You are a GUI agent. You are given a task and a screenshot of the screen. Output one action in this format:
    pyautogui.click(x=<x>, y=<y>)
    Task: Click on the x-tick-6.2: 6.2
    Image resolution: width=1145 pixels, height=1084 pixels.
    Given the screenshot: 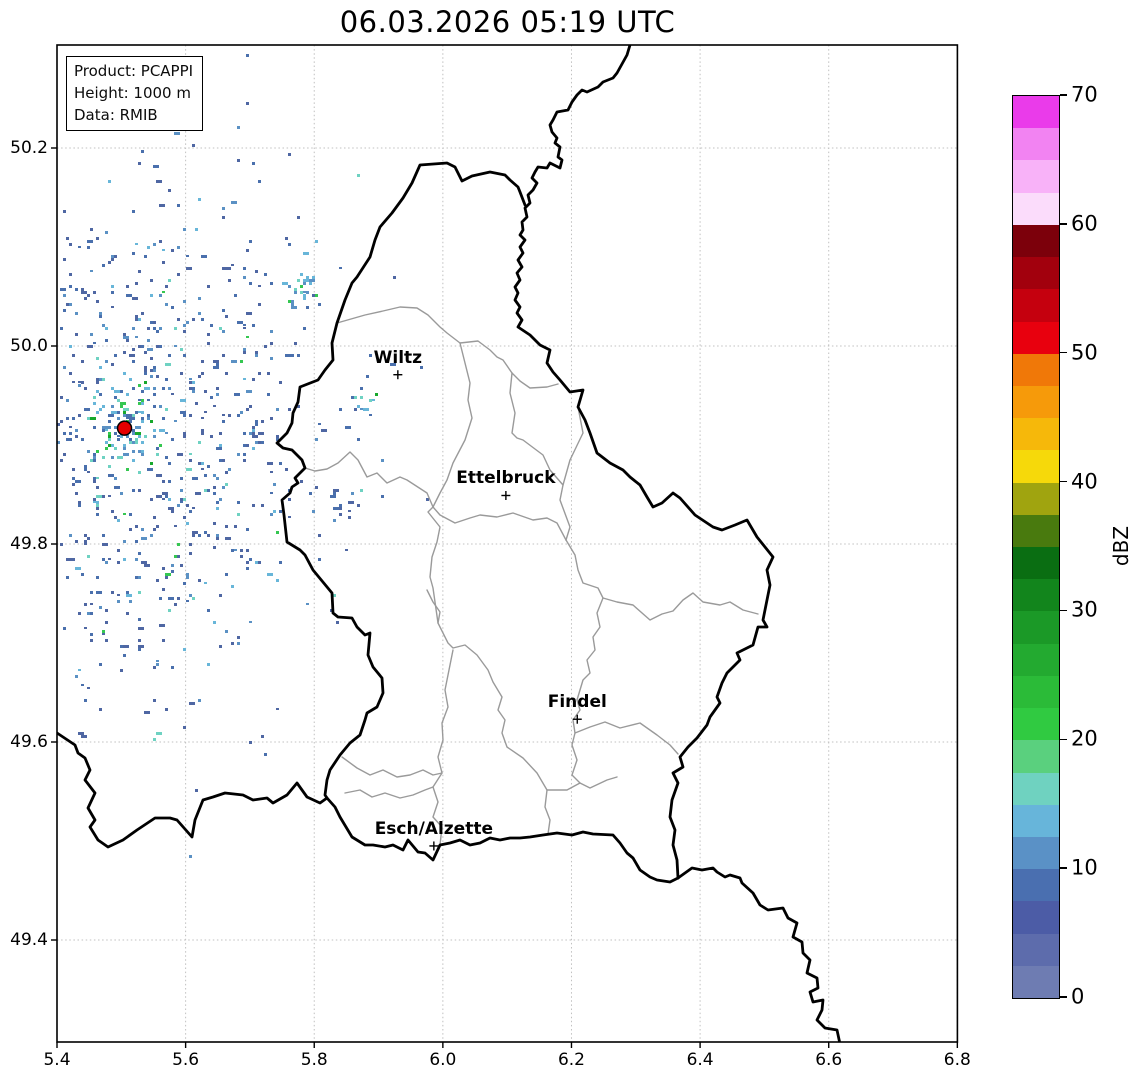 What is the action you would take?
    pyautogui.click(x=571, y=1060)
    